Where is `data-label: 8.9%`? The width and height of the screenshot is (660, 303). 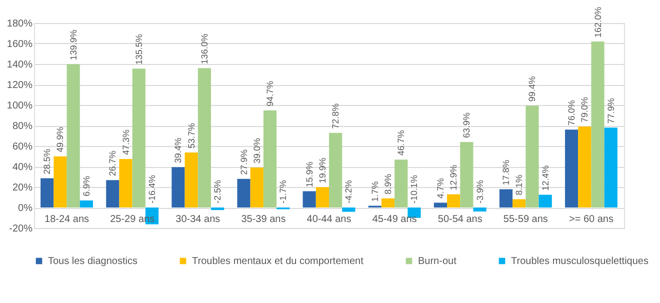 data-label: 8.9% is located at coordinates (388, 184).